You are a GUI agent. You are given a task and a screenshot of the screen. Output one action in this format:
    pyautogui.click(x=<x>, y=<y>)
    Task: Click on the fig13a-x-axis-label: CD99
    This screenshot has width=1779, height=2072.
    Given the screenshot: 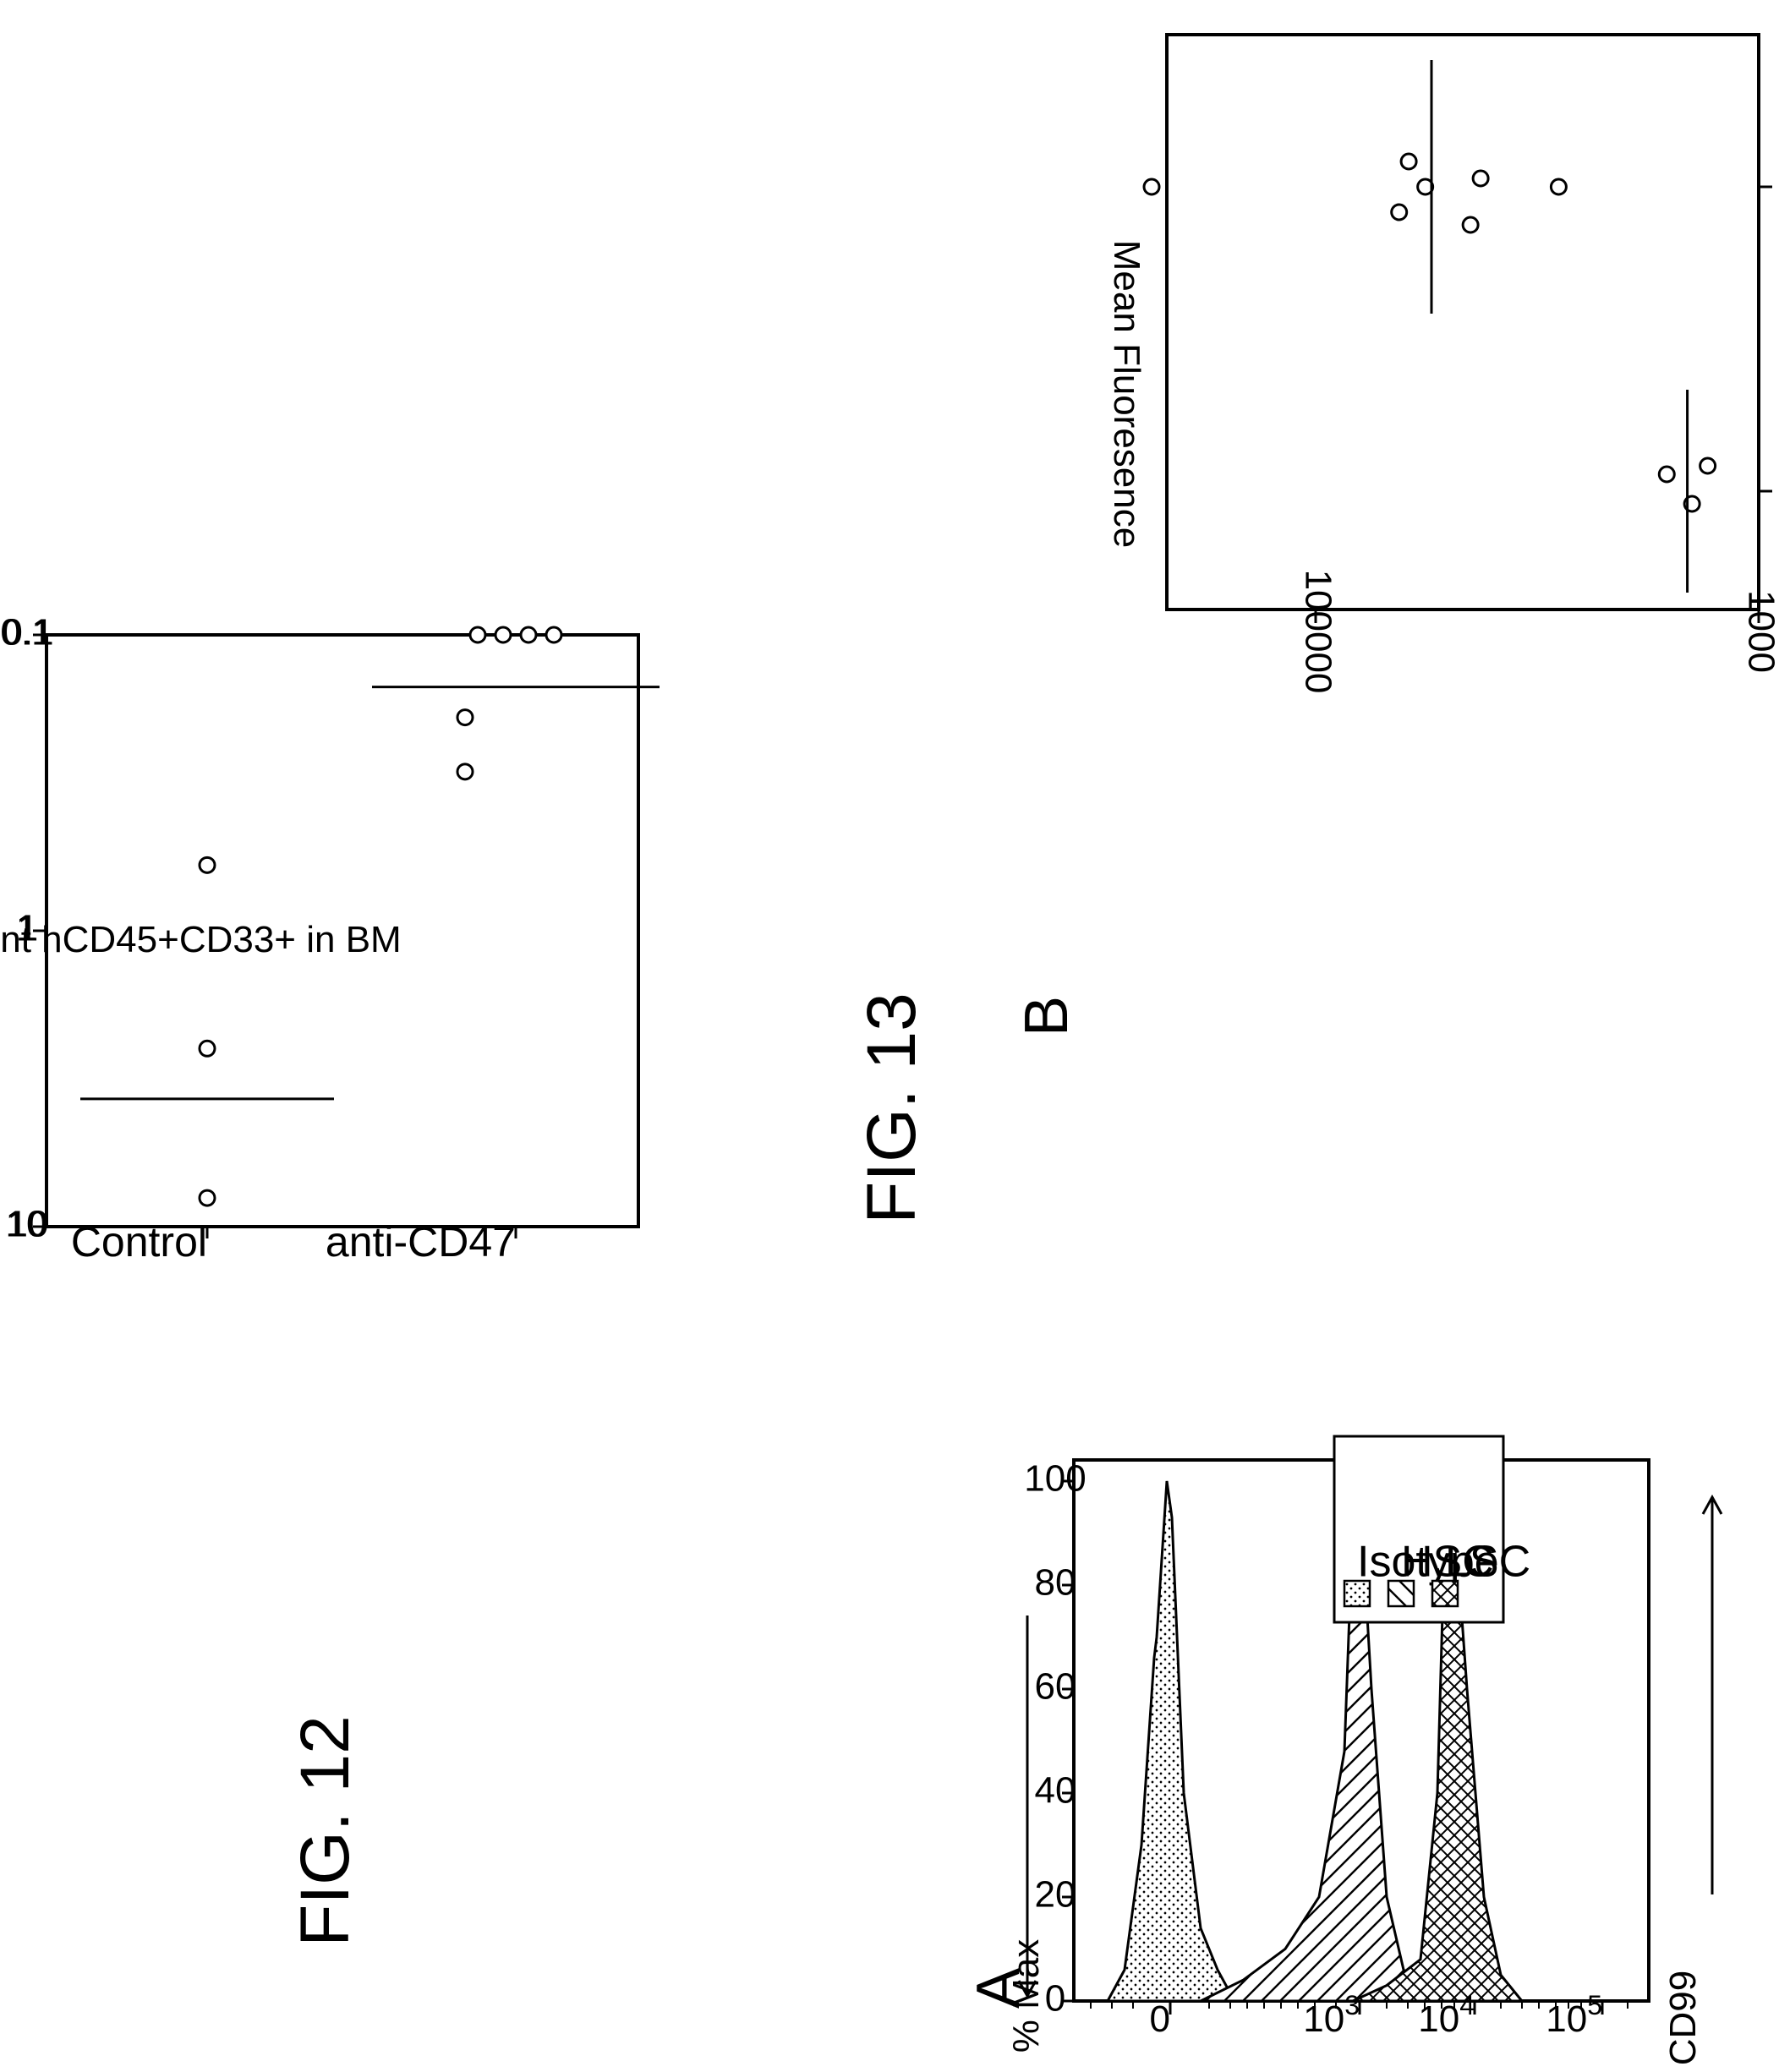 What is the action you would take?
    pyautogui.click(x=1683, y=2019)
    